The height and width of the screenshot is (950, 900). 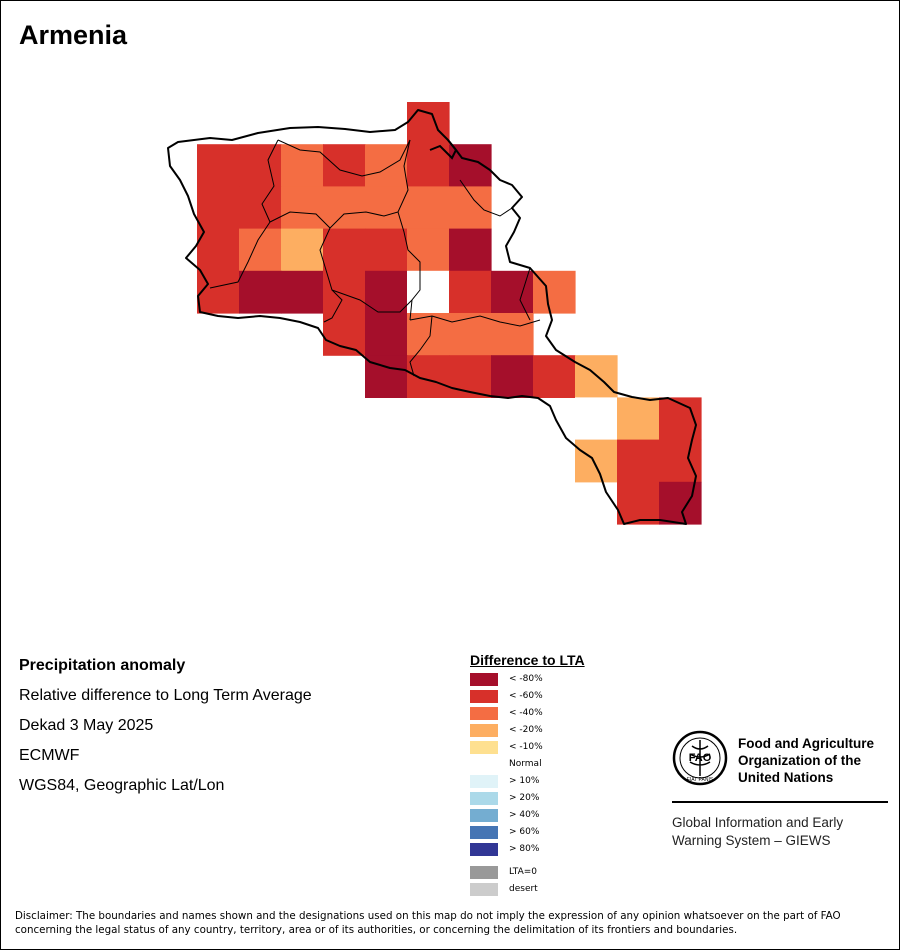 I want to click on legend-item: desert, so click(x=527, y=890).